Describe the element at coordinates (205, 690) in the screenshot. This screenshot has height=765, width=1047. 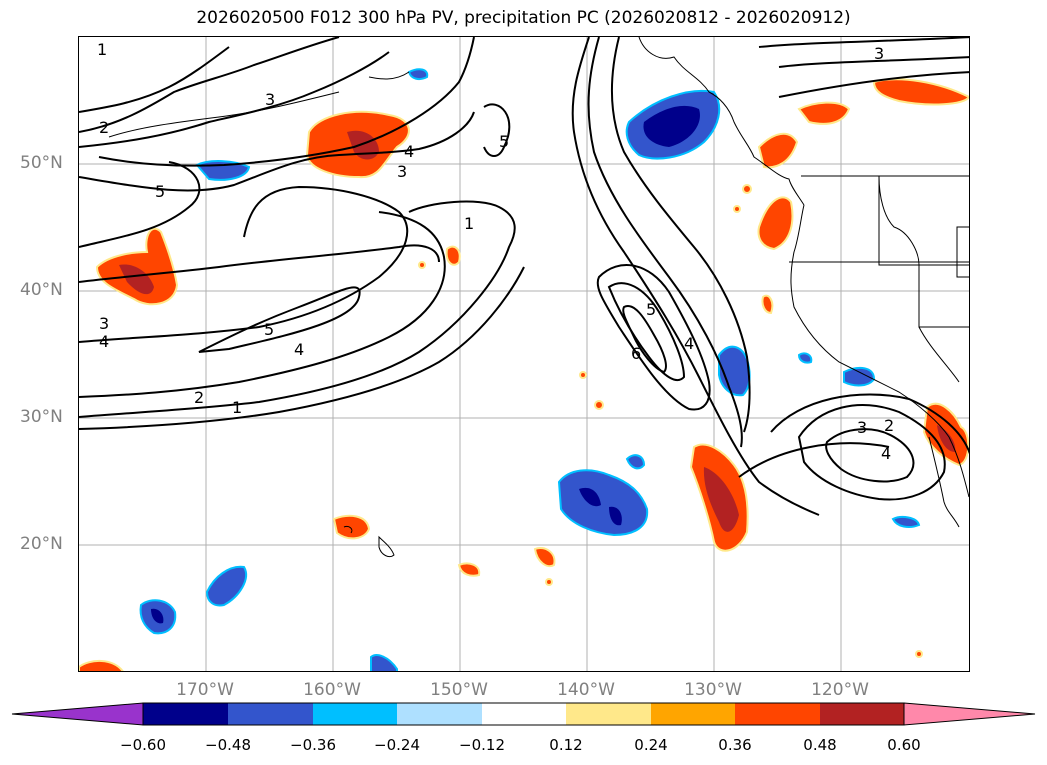
I see `lon-label: 170°W` at that location.